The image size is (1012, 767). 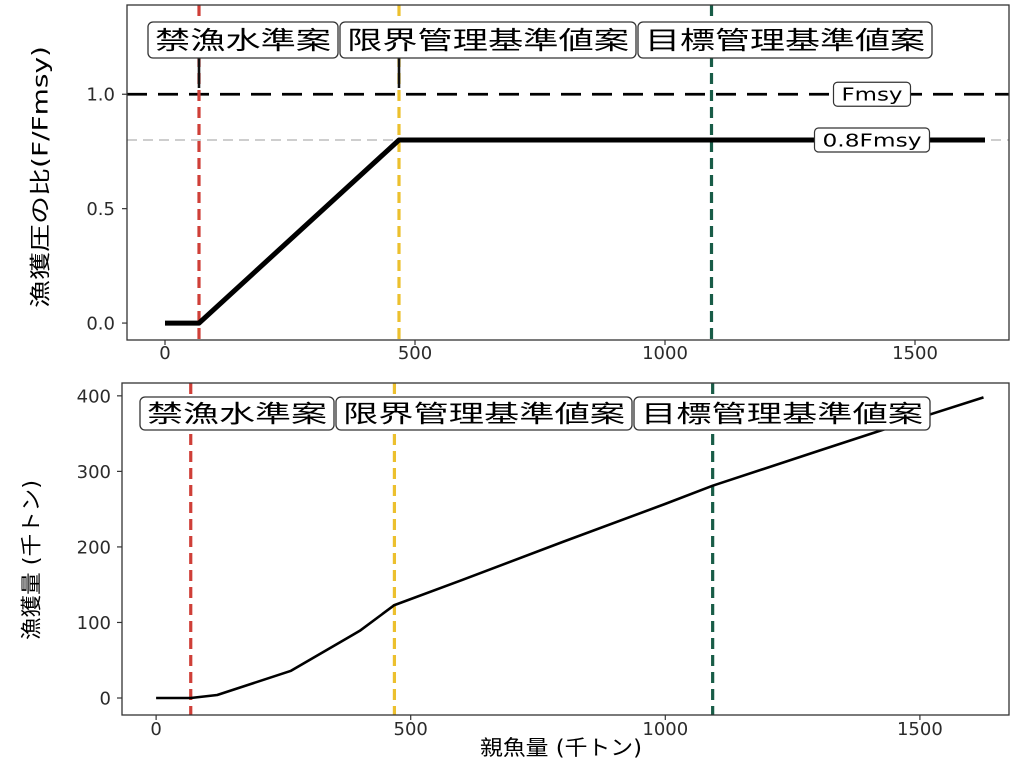 What do you see at coordinates (32, 560) in the screenshot?
I see `y-axis-title: 漁獲量 (千トン)` at bounding box center [32, 560].